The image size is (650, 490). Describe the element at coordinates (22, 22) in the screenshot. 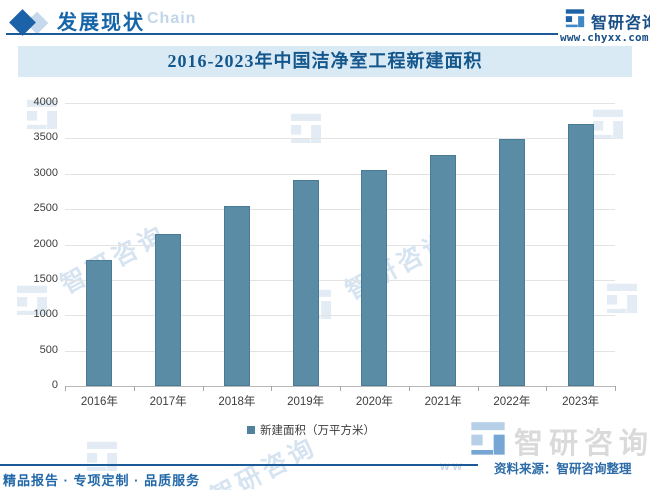

I see `diamond-dark-shape` at that location.